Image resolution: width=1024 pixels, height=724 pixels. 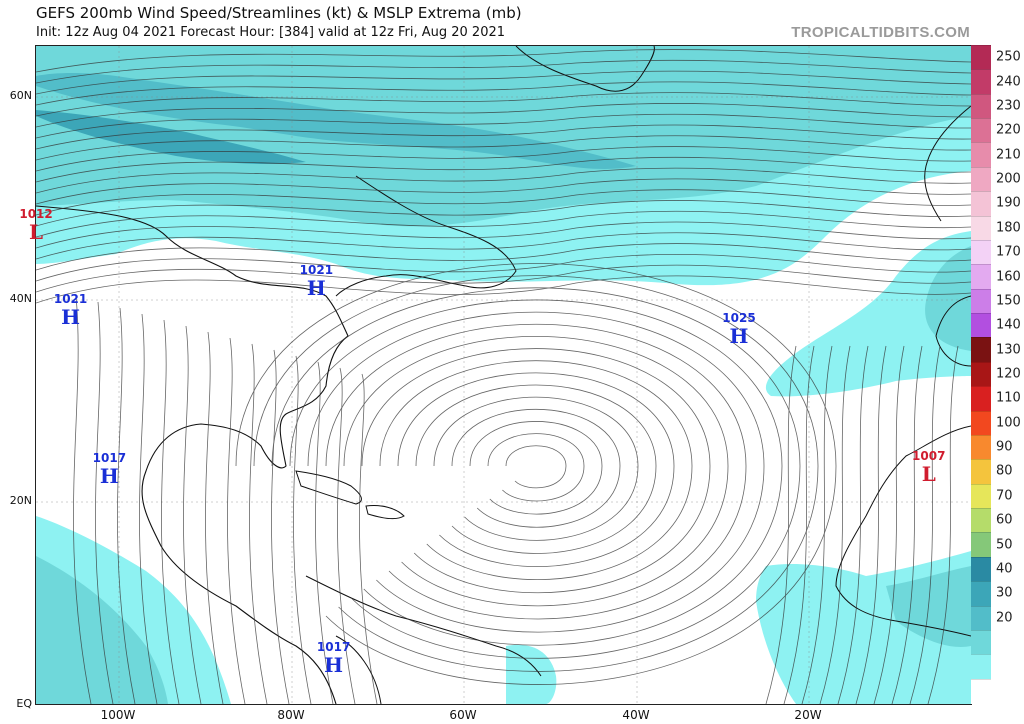 I want to click on site-watermark: TROPICALTIDBITS.COM, so click(x=880, y=32).